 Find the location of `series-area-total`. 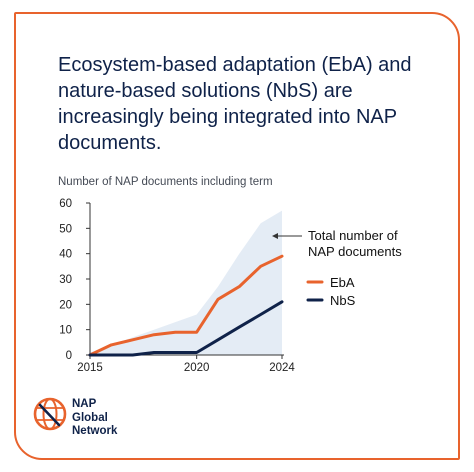

series-area-total is located at coordinates (186, 282).